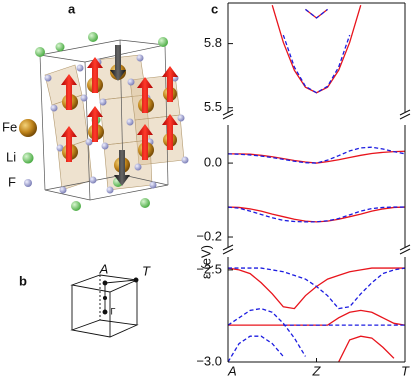 The height and width of the screenshot is (379, 415). Describe the element at coordinates (405, 370) in the screenshot. I see `x-tick-label: T` at that location.